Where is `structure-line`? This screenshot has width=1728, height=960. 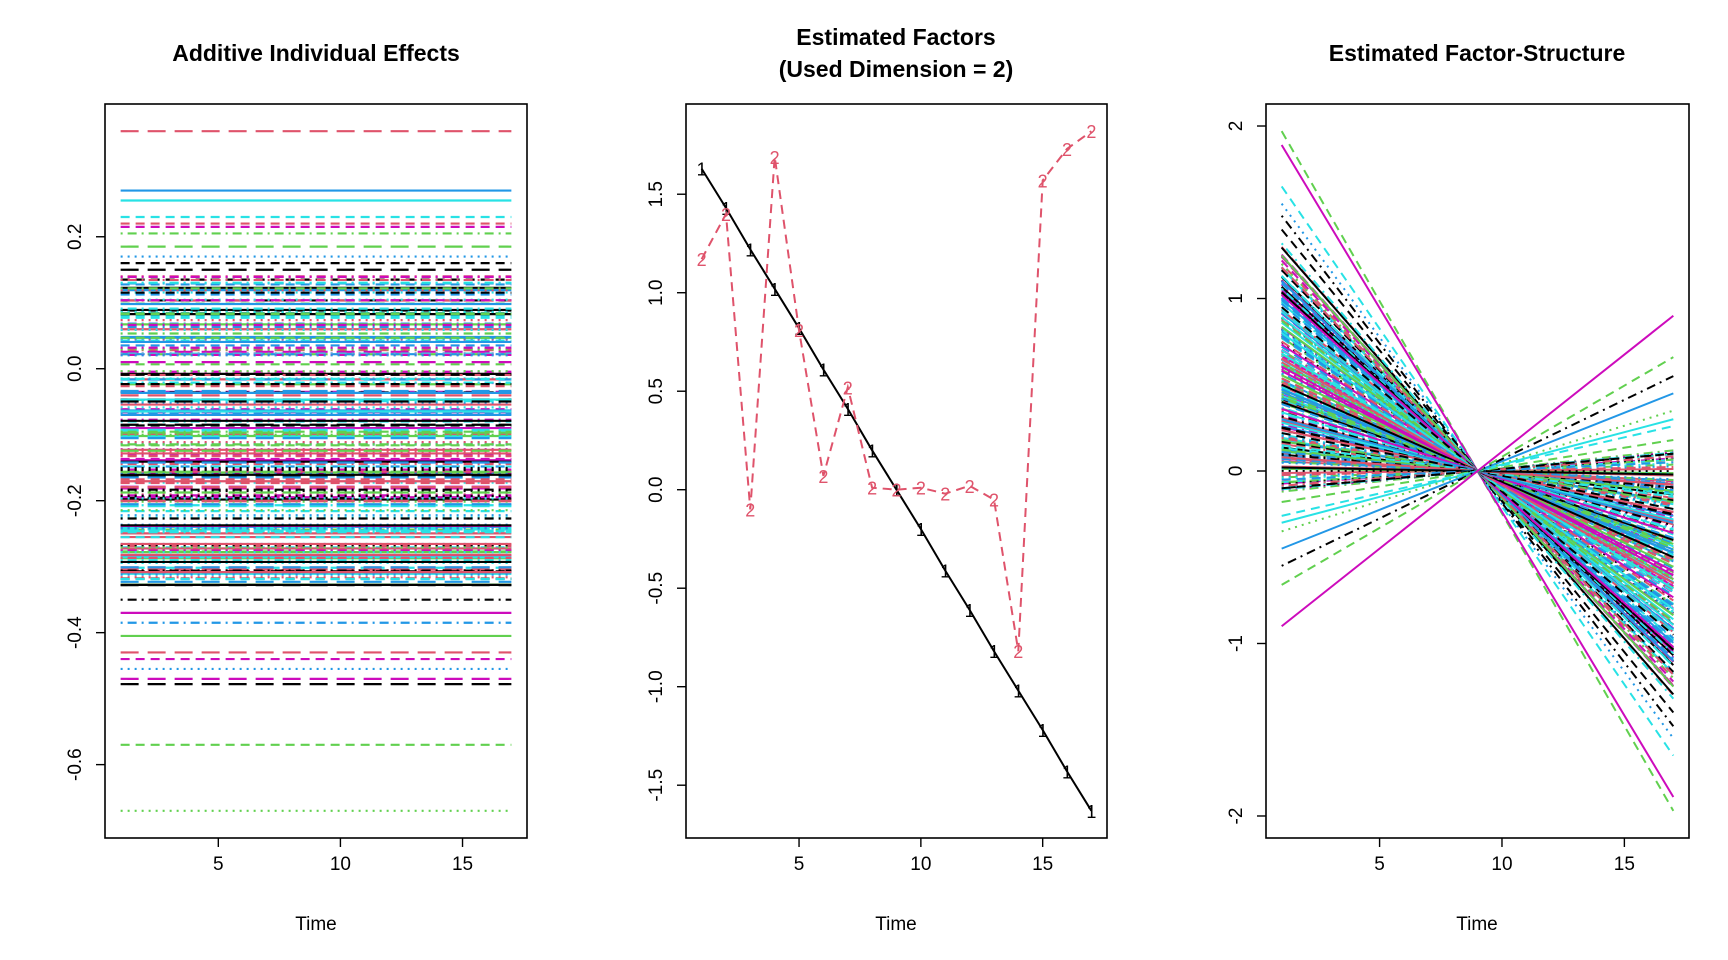 structure-line is located at coordinates (1477, 471).